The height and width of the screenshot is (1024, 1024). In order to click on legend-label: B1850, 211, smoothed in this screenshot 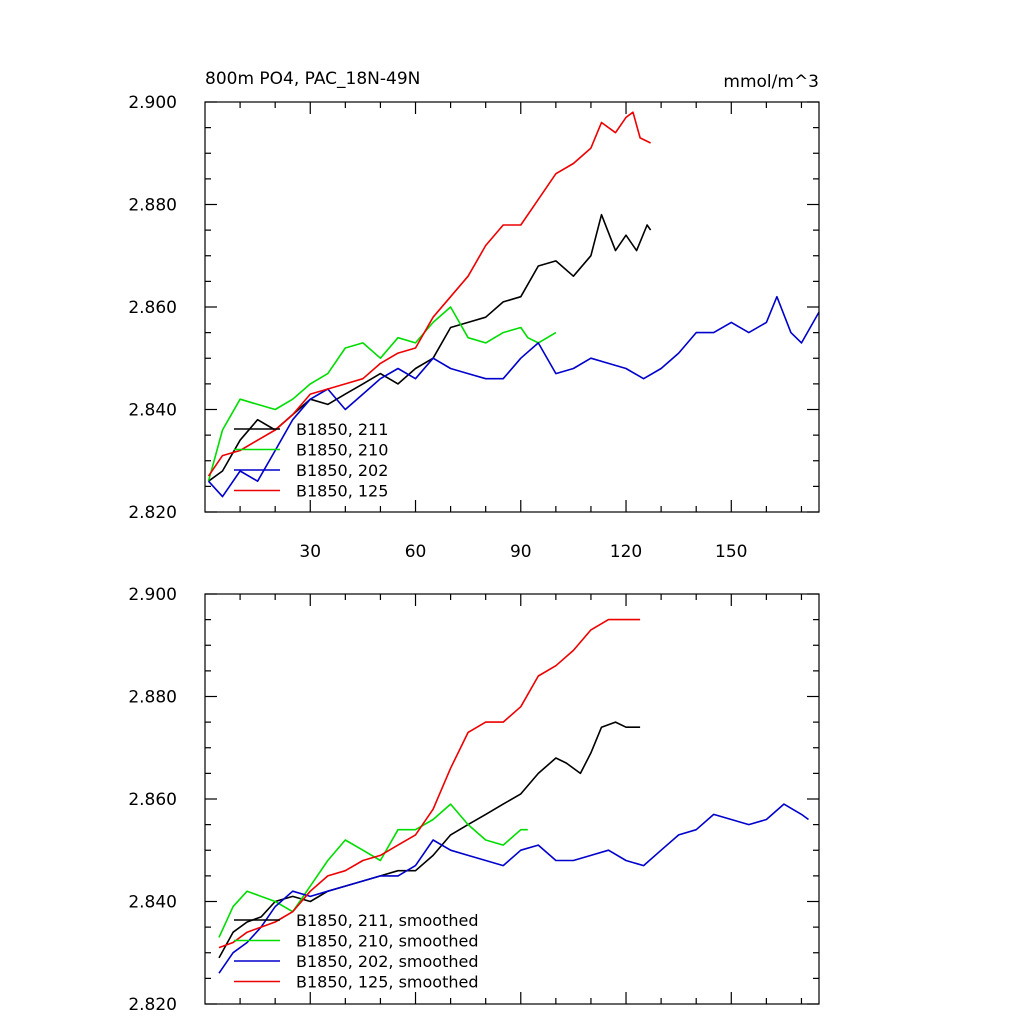, I will do `click(387, 920)`.